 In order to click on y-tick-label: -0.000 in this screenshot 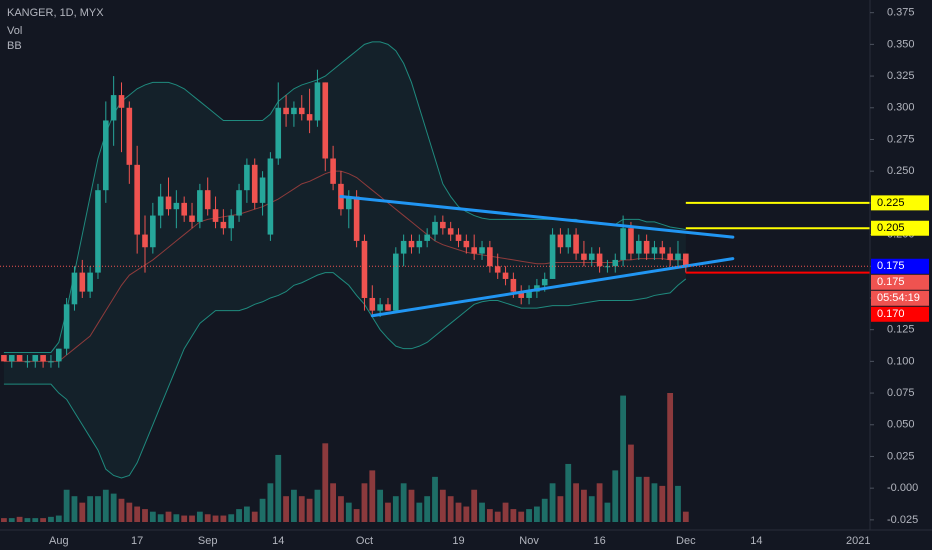, I will do `click(902, 488)`.